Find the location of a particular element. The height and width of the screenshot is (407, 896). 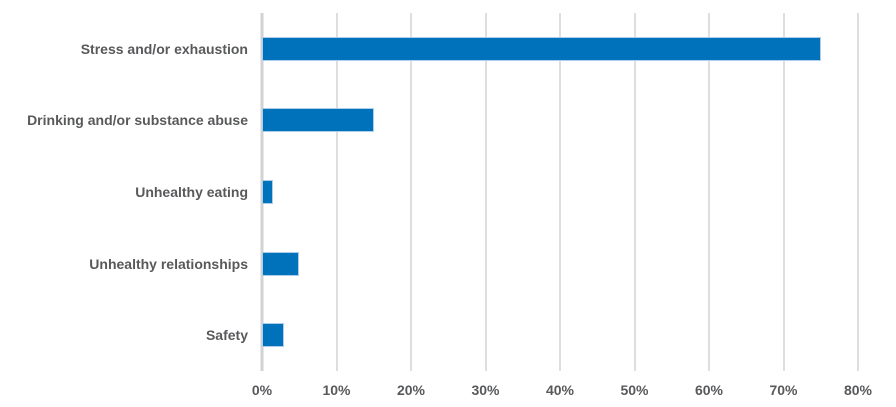

bar-unhealthy-eating is located at coordinates (268, 192).